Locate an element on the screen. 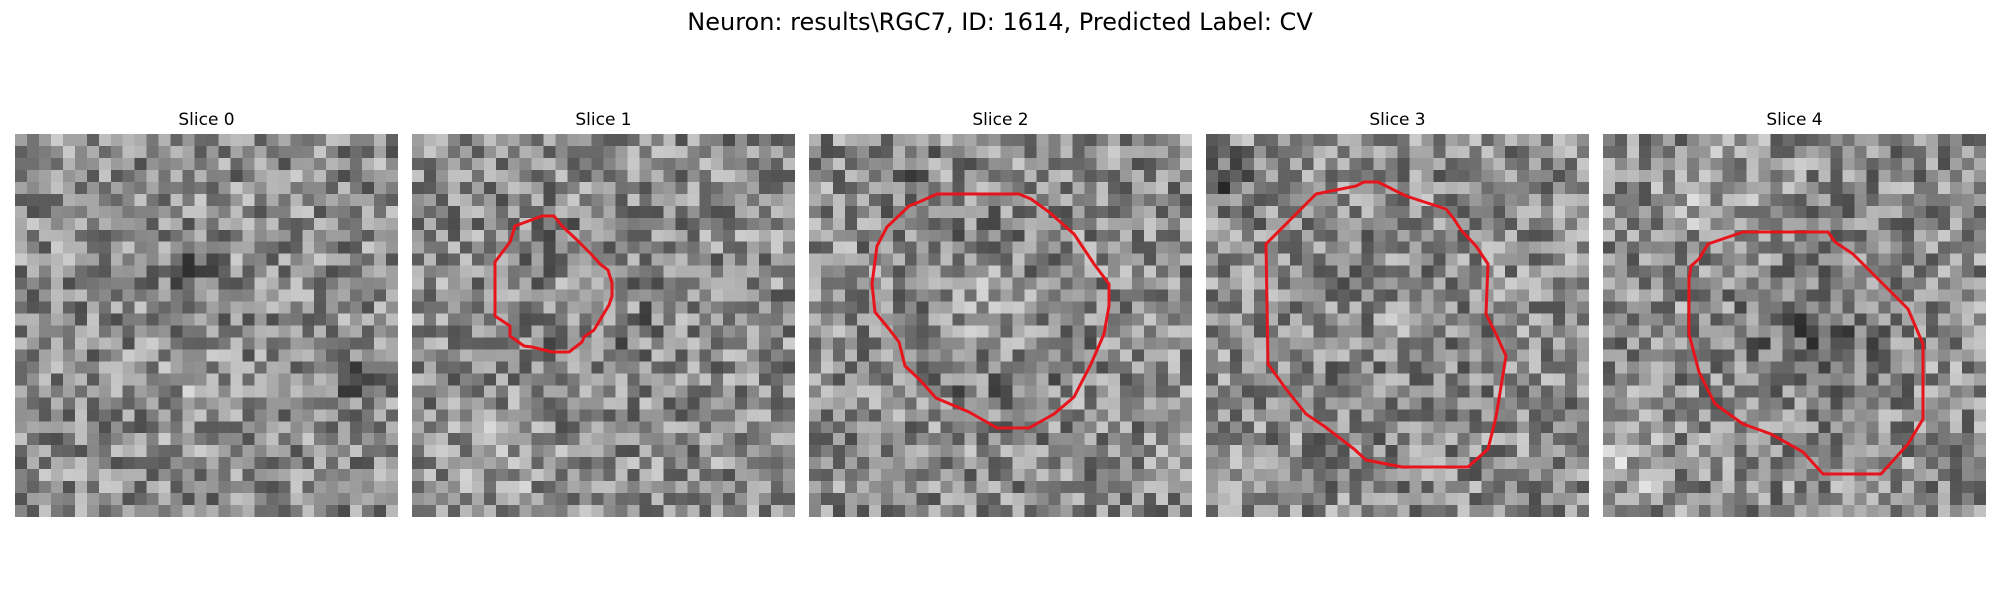 This screenshot has width=2000, height=600. slice-panel-2: Slice 2 is located at coordinates (1000, 313).